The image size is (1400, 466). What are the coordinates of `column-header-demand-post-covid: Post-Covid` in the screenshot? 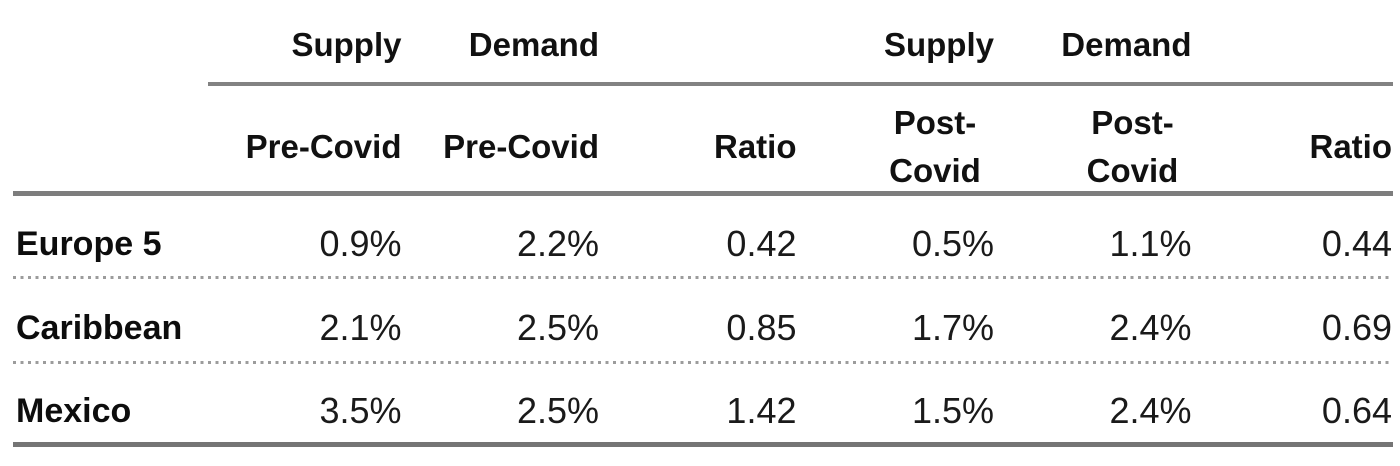 It's located at (1097, 147).